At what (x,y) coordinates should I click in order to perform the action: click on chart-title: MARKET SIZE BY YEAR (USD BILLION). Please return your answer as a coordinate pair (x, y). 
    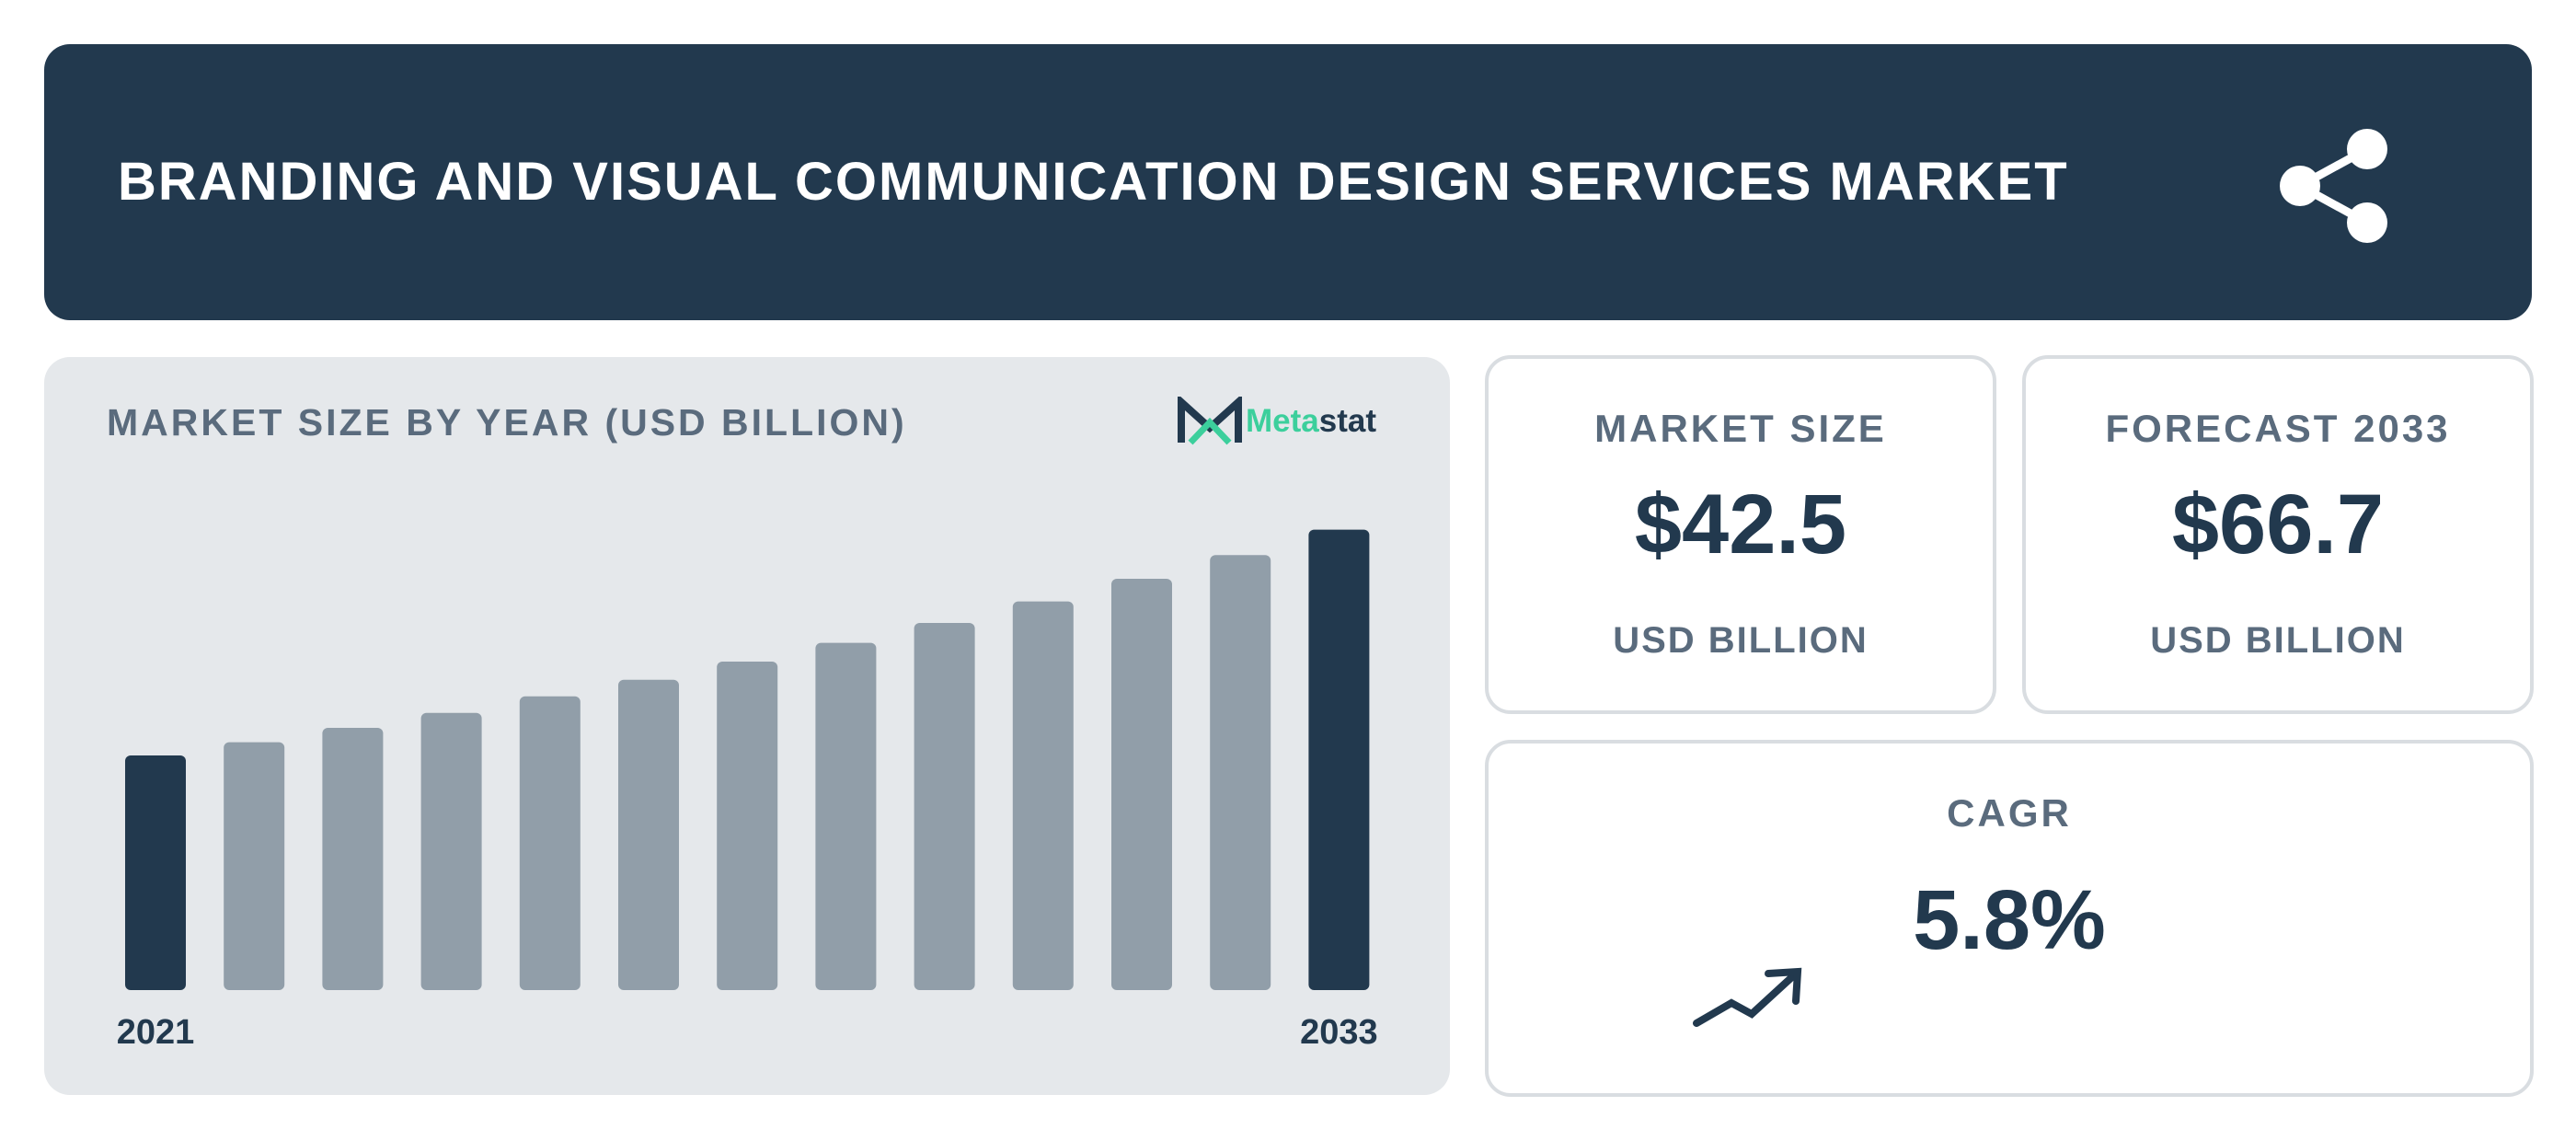
    Looking at the image, I should click on (507, 423).